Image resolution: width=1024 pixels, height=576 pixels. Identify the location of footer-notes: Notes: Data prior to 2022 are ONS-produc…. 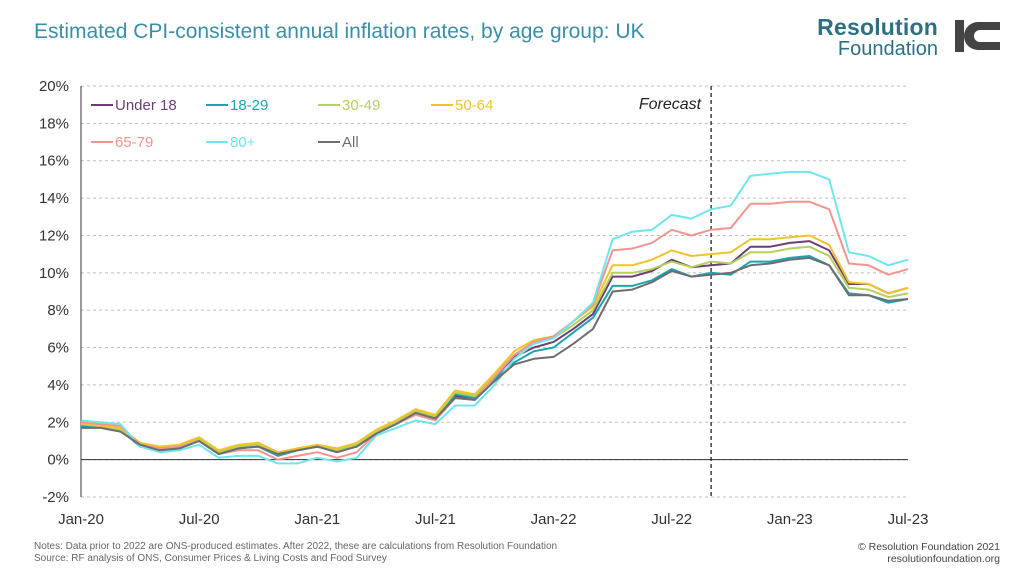
(295, 553).